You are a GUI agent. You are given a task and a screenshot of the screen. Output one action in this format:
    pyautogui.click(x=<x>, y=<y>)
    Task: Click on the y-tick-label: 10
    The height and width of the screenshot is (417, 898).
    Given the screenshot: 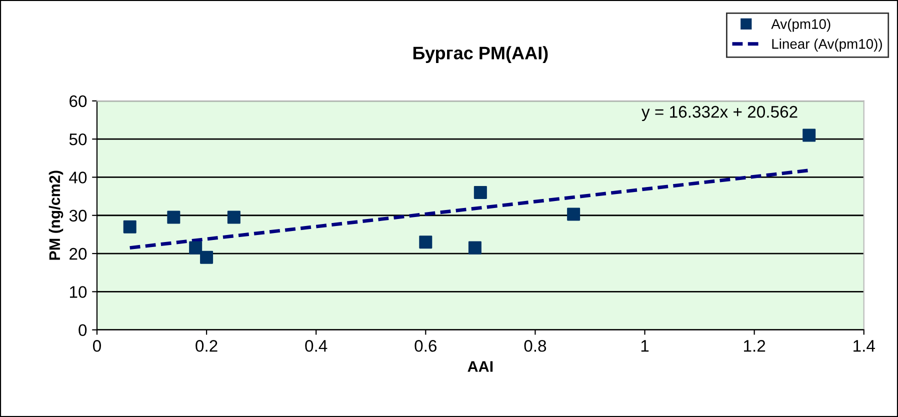 What is the action you would take?
    pyautogui.click(x=78, y=292)
    